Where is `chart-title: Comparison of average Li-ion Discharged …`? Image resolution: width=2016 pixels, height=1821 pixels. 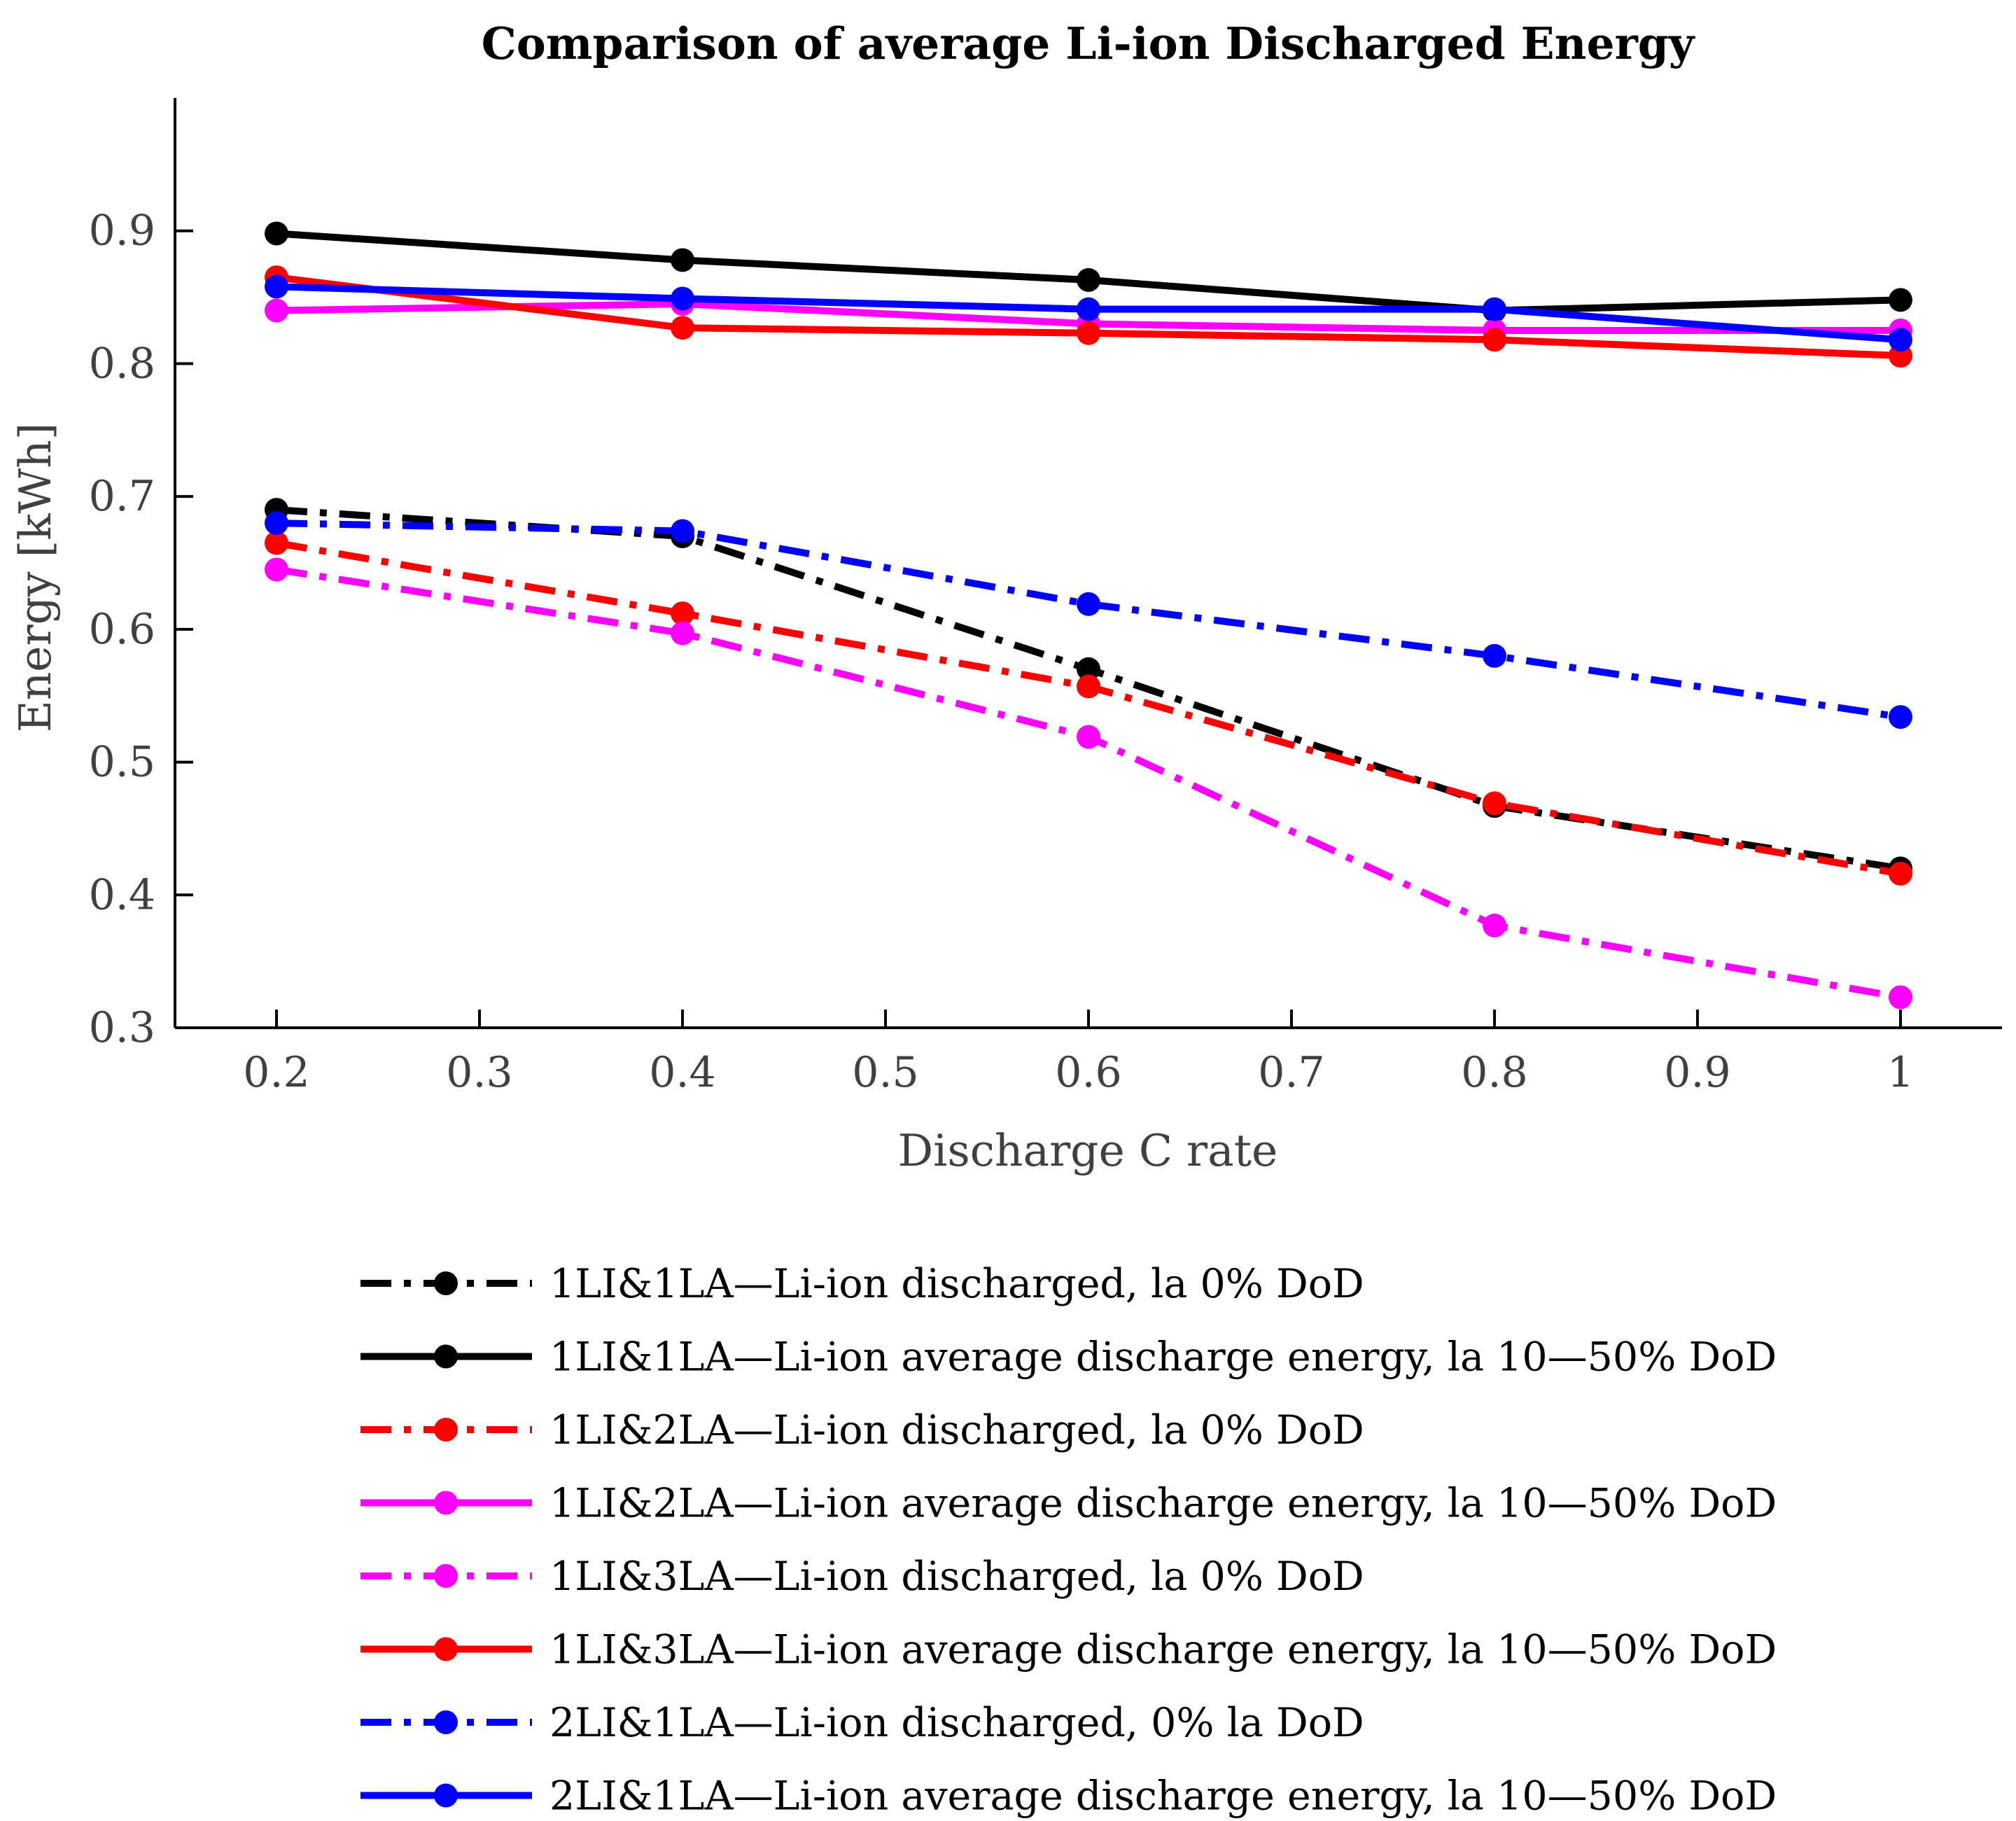 chart-title: Comparison of average Li-ion Discharged … is located at coordinates (1089, 43).